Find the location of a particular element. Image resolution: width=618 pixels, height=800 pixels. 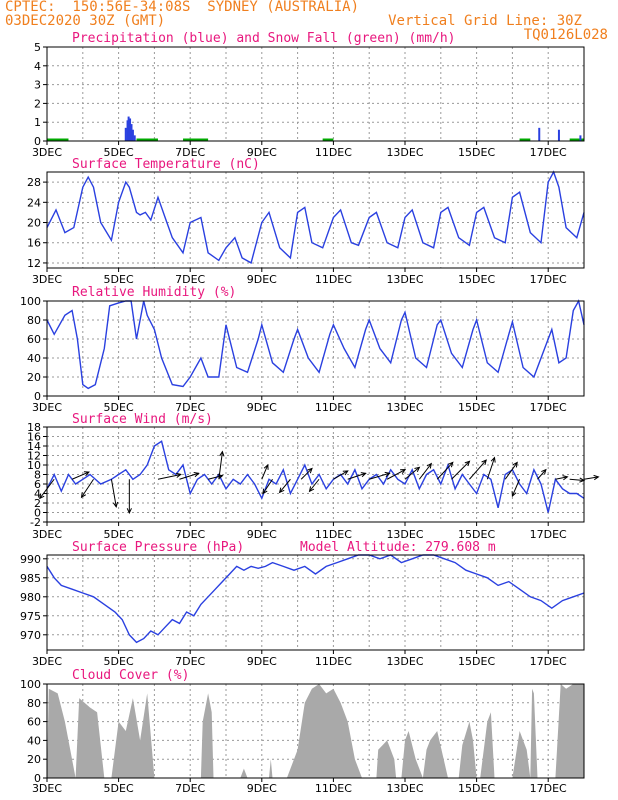

y-tick-label: 14 is located at coordinates (34, 446).